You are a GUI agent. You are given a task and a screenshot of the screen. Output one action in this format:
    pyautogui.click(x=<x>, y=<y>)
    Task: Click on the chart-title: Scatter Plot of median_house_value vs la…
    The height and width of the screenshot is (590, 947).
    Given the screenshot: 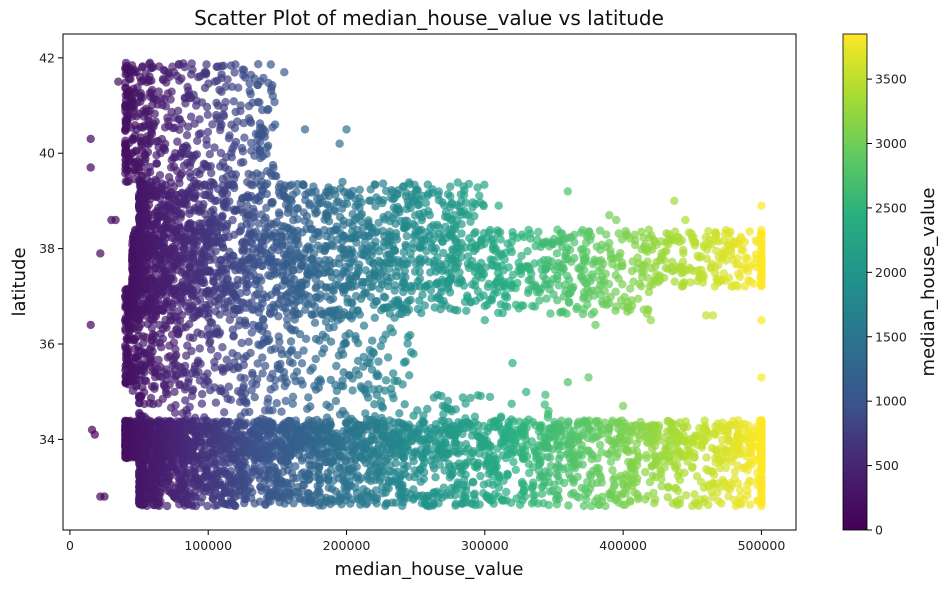 What is the action you would take?
    pyautogui.click(x=429, y=18)
    